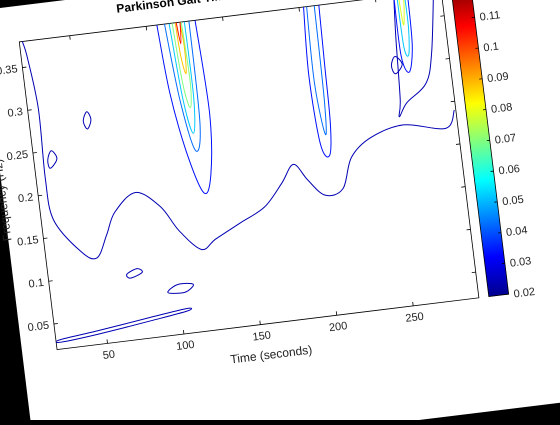 The width and height of the screenshot is (560, 425). What do you see at coordinates (490, 16) in the screenshot?
I see `colorbar-tick-label: 0.11` at bounding box center [490, 16].